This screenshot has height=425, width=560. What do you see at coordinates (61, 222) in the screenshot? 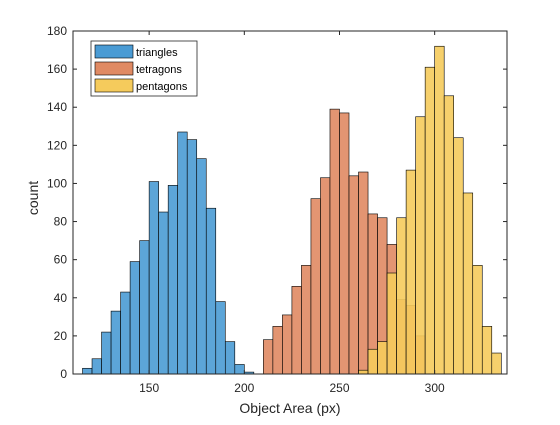
I see `y-tick-label: 80` at bounding box center [61, 222].